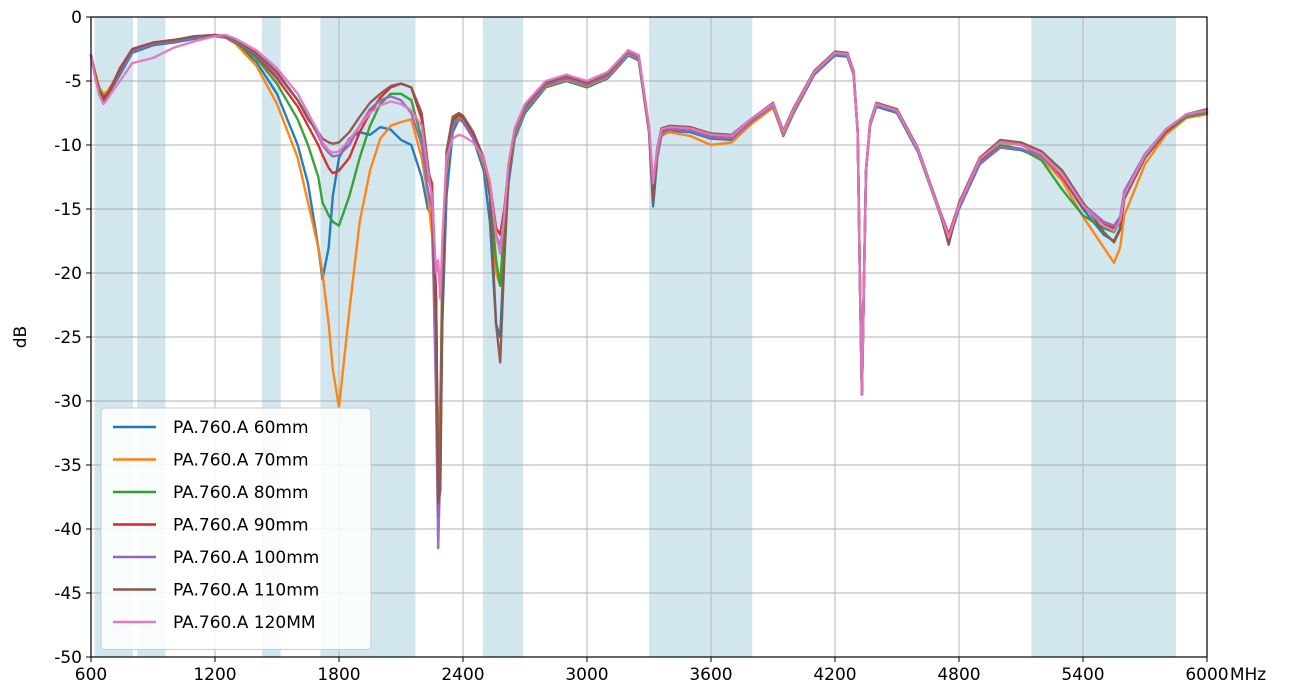  I want to click on x-tick-label: 5400, so click(1082, 675).